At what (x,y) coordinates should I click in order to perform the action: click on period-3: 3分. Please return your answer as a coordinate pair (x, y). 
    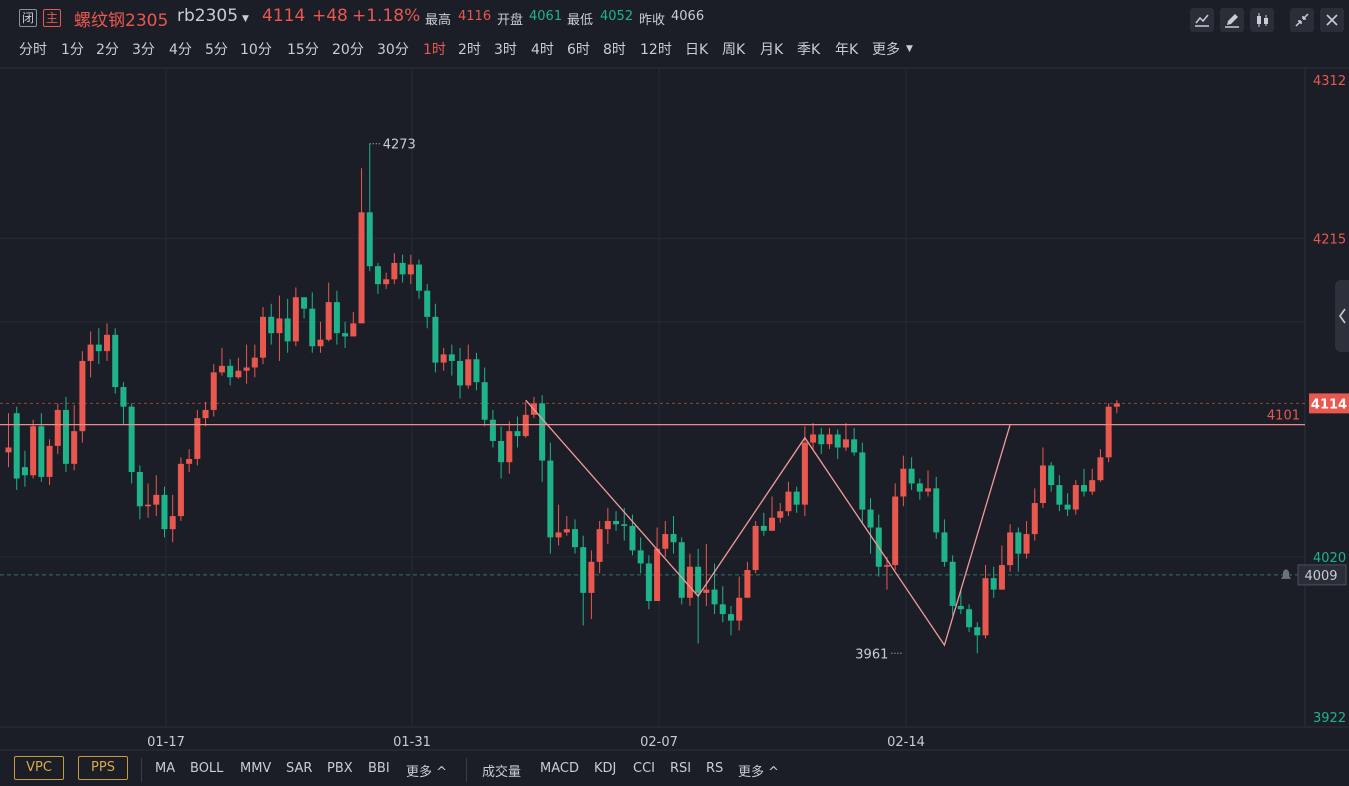
    Looking at the image, I should click on (143, 50).